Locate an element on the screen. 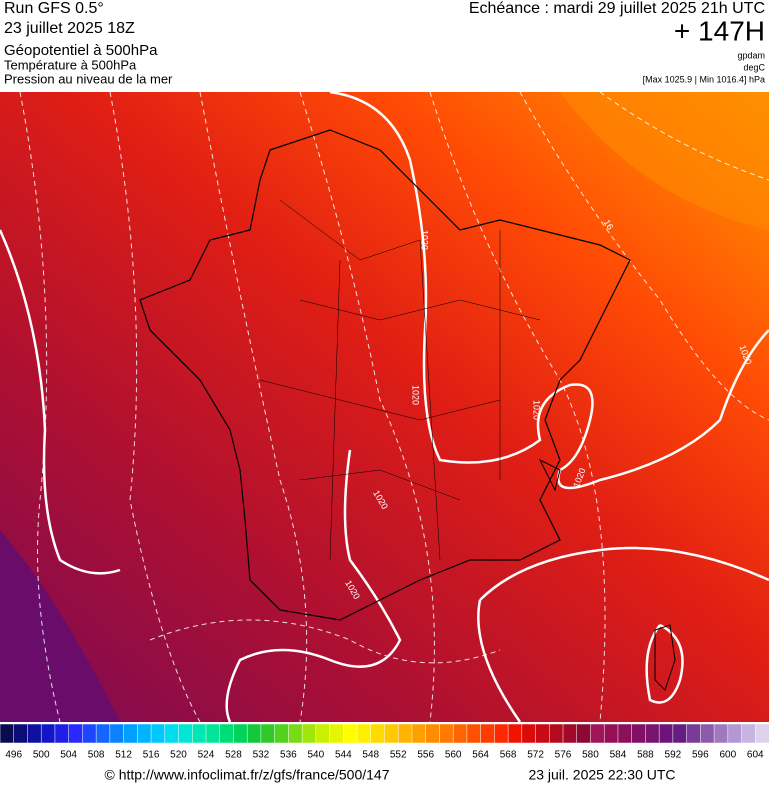 This screenshot has width=769, height=786. colorbar-label: 580 is located at coordinates (590, 755).